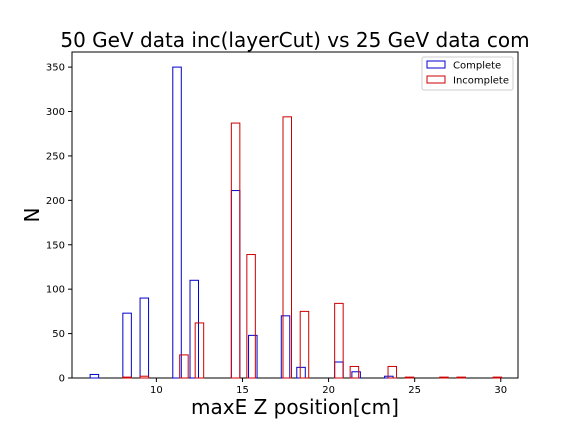 The width and height of the screenshot is (576, 437). What do you see at coordinates (55, 68) in the screenshot?
I see `y-tick-label: 350` at bounding box center [55, 68].